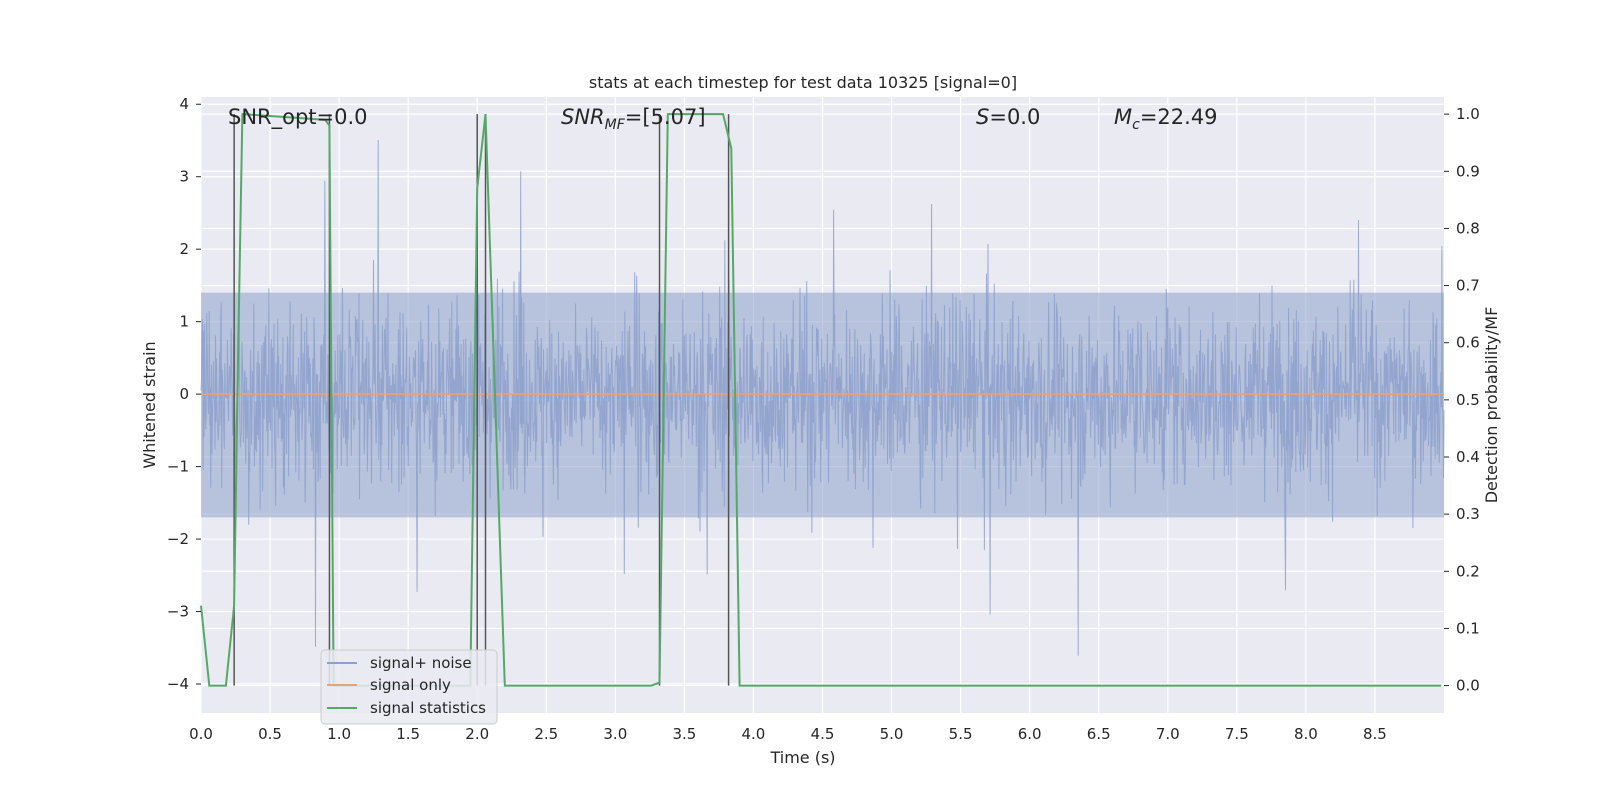  I want to click on annotation-snr-opt: SNR_opt=0.0, so click(298, 117).